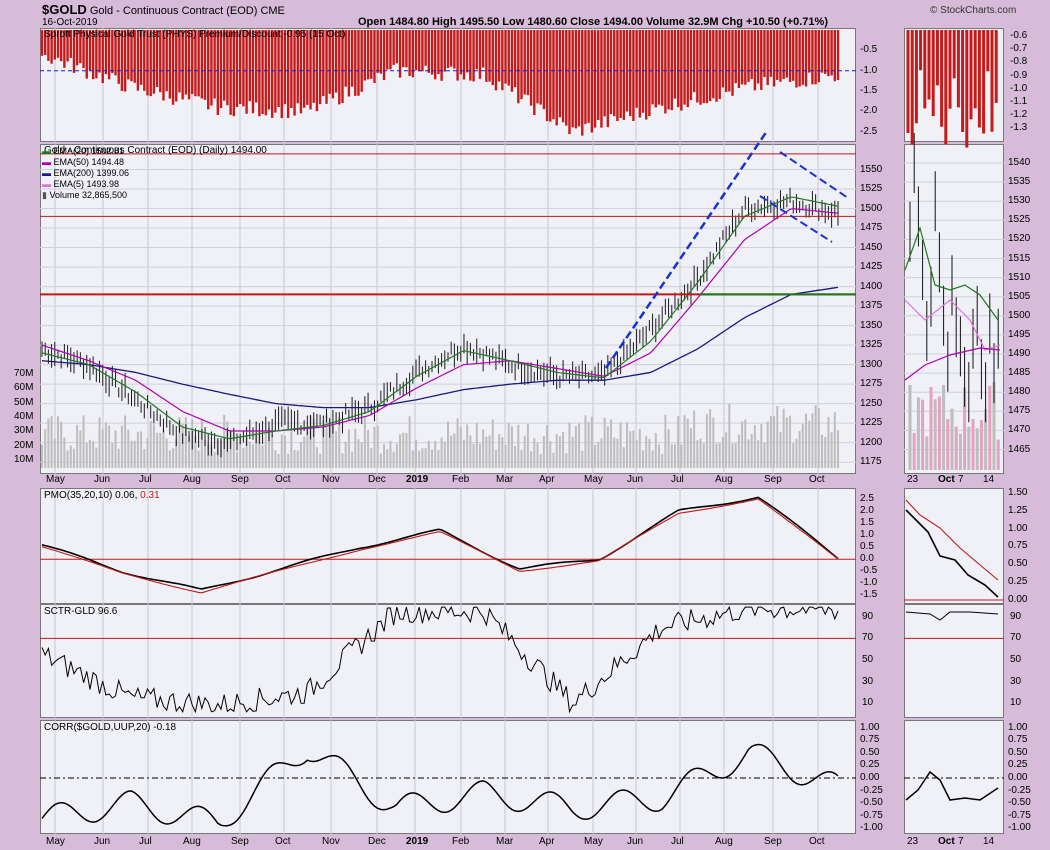 The height and width of the screenshot is (850, 1050). What do you see at coordinates (871, 828) in the screenshot?
I see `corr-tick-8: -1.00` at bounding box center [871, 828].